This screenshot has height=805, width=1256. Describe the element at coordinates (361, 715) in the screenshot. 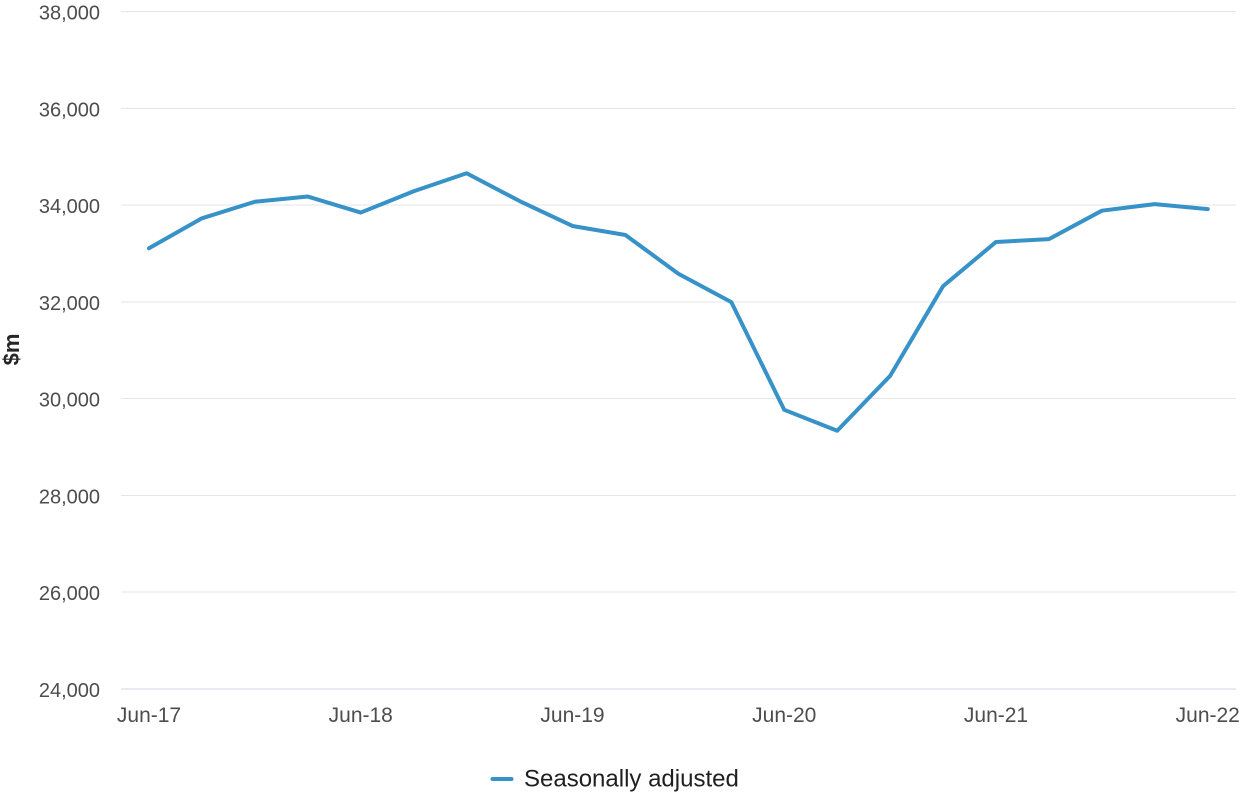

I see `svg-text: Jun-18` at that location.